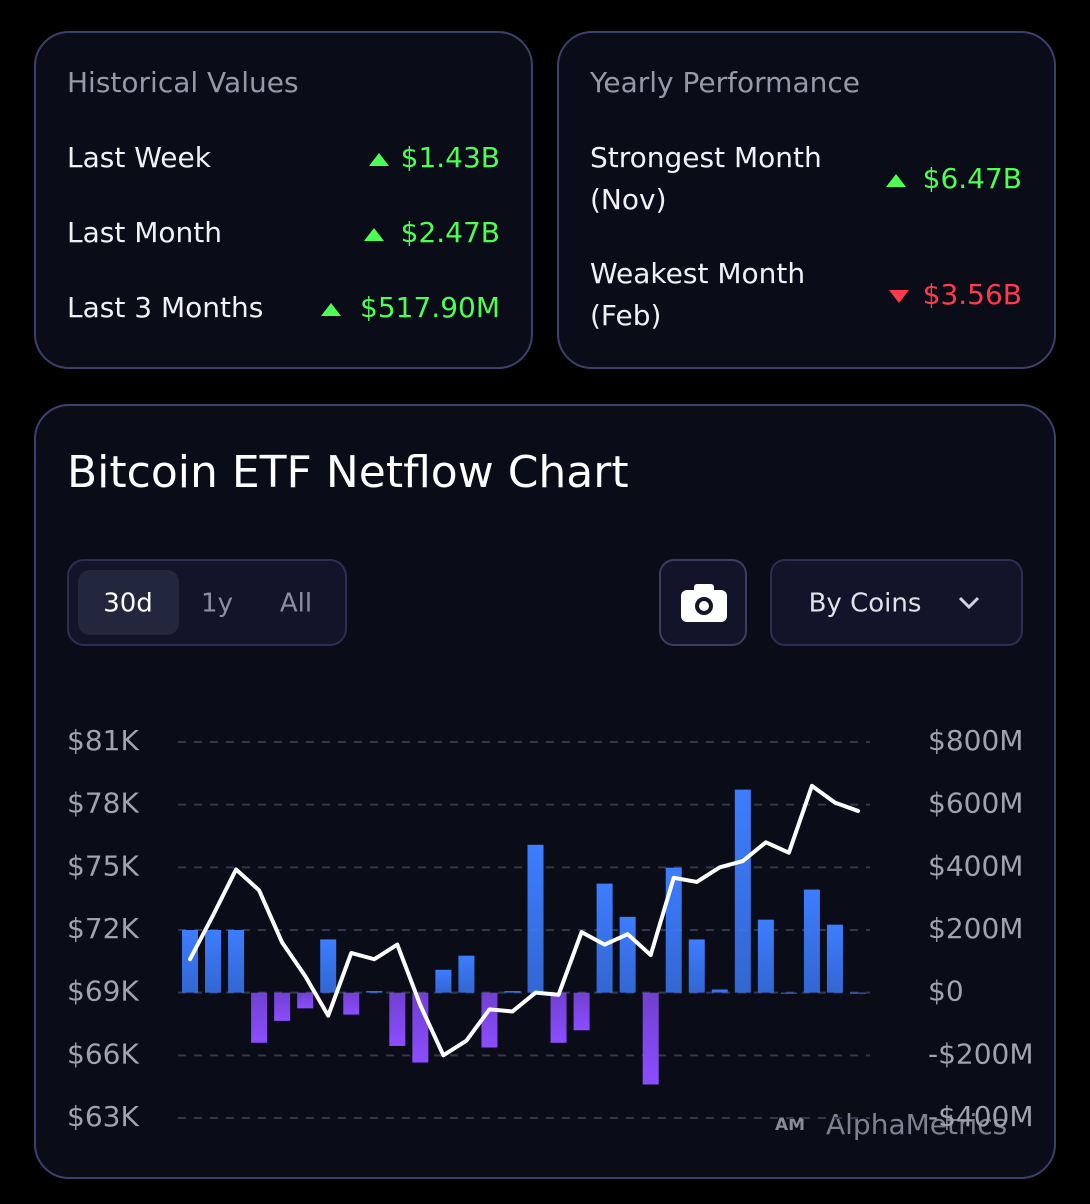 Image resolution: width=1090 pixels, height=1204 pixels. Describe the element at coordinates (628, 199) in the screenshot. I see `row-period: (Nov)` at that location.